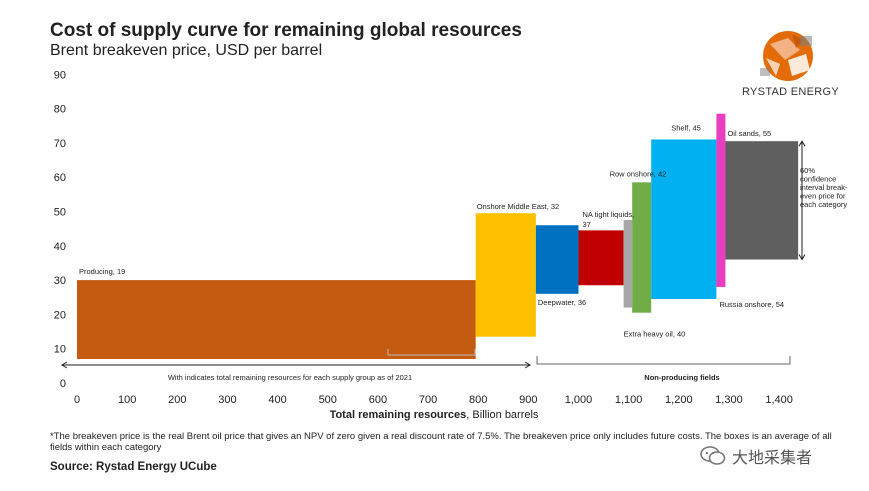  What do you see at coordinates (60, 144) in the screenshot?
I see `y-tick-label: 70` at bounding box center [60, 144].